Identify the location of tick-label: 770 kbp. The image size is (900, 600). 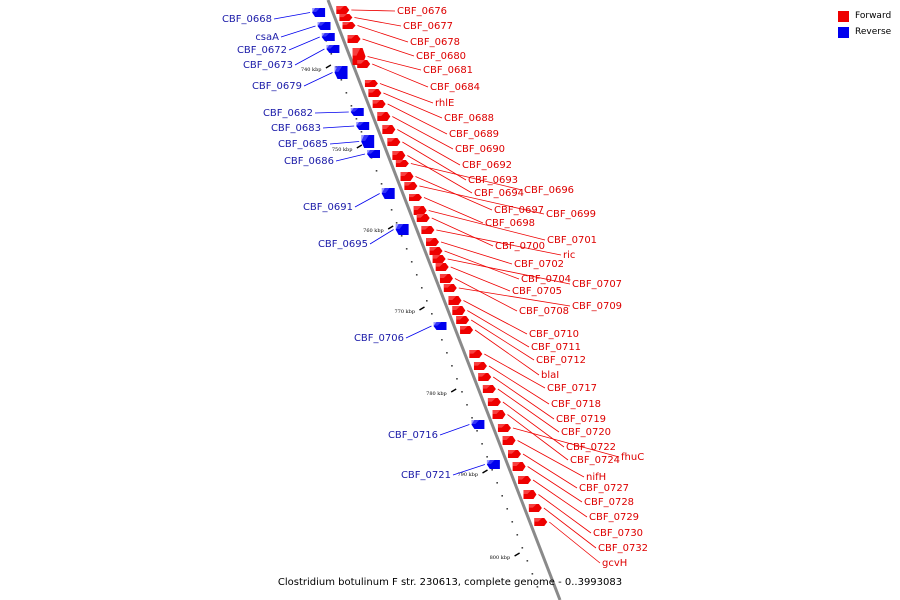
(404, 312).